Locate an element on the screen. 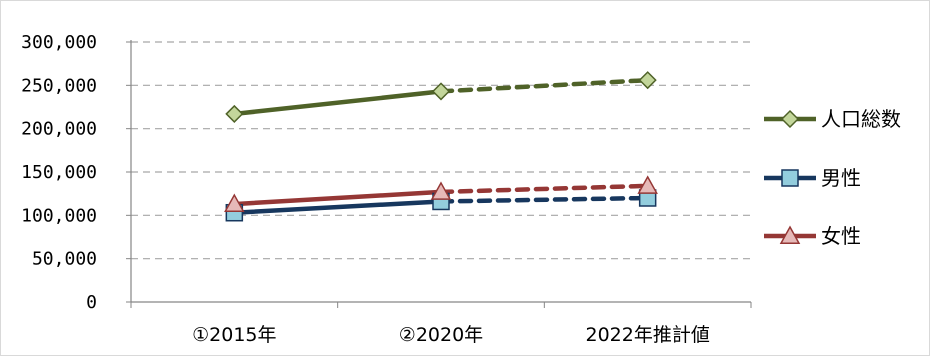  legend-label: 人口総数 is located at coordinates (861, 119).